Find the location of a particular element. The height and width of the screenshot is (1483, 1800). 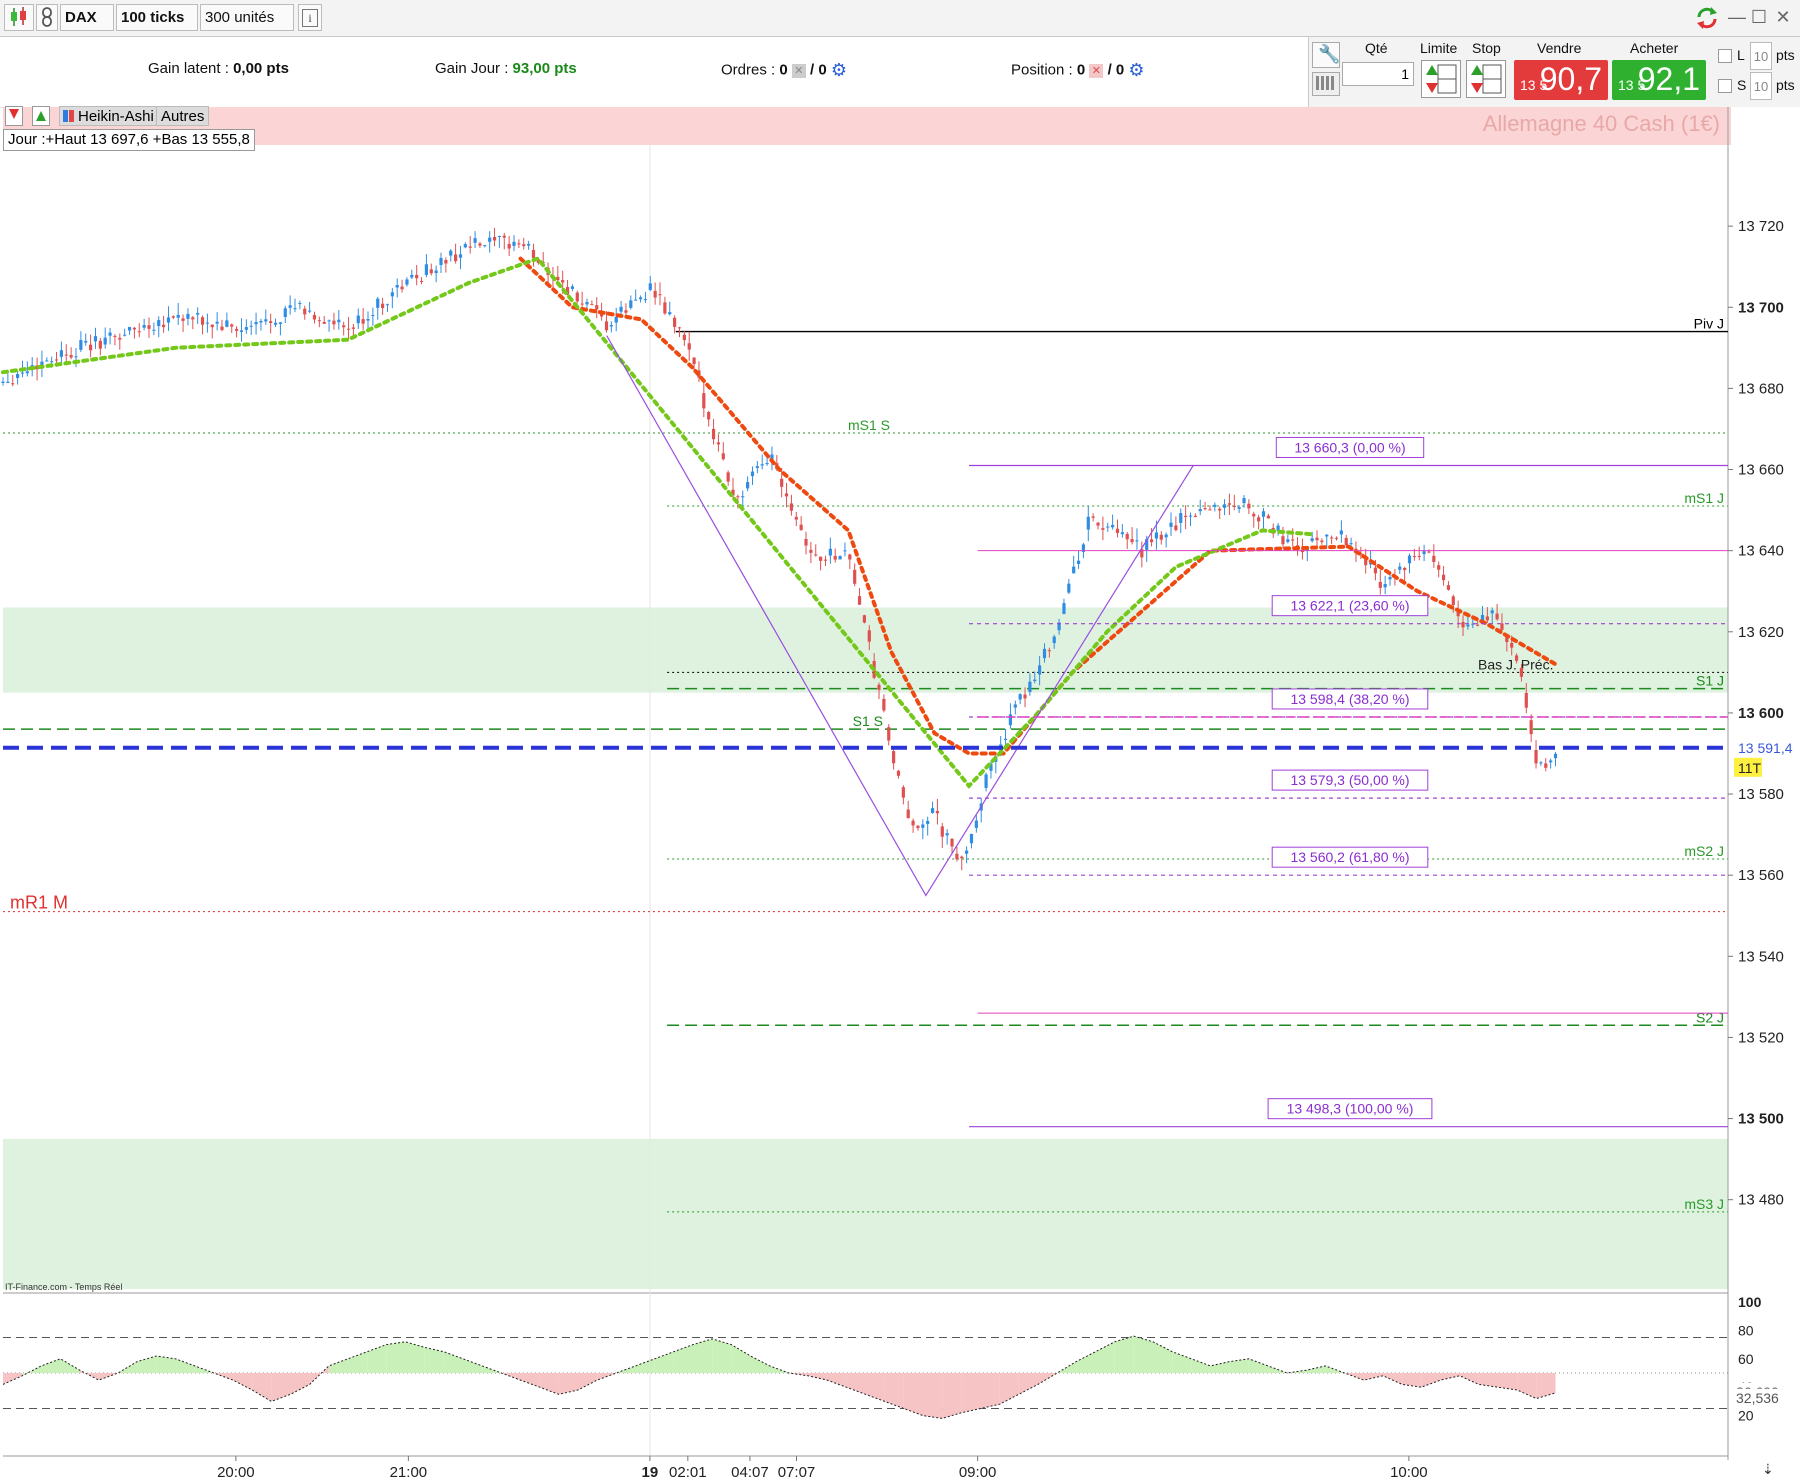

buy-button: 13 5 92,1 is located at coordinates (1659, 80).